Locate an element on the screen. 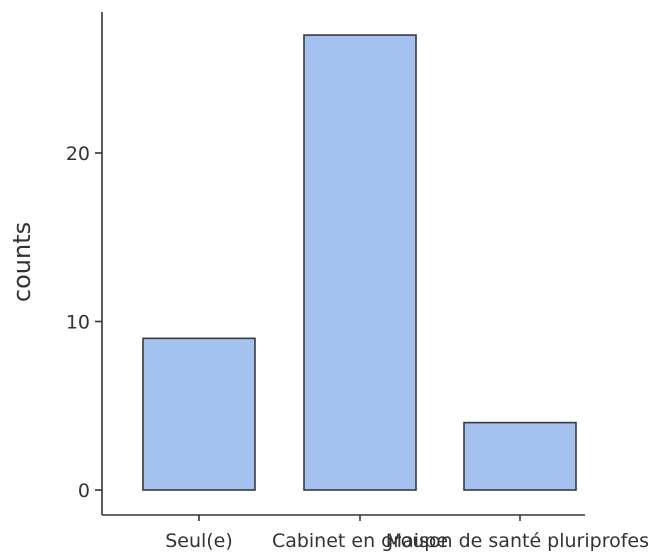 The image size is (649, 556). y-axis-title: counts is located at coordinates (22, 262).